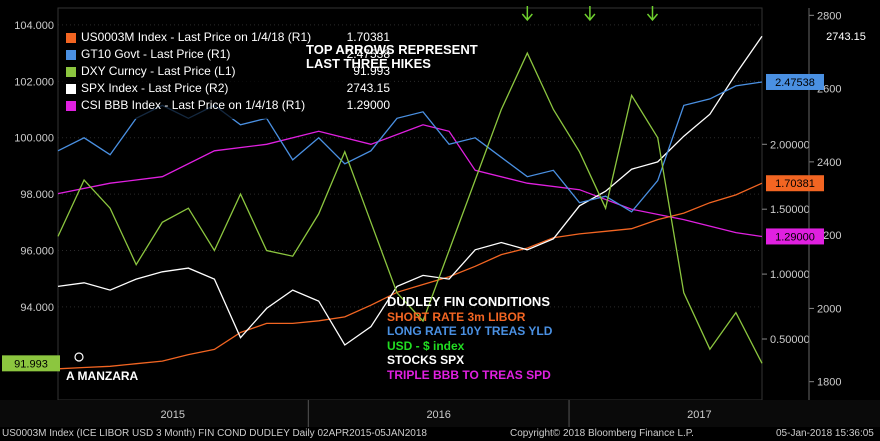 Image resolution: width=880 pixels, height=441 pixels. I want to click on left-tick-label: 98.000, so click(37, 195).